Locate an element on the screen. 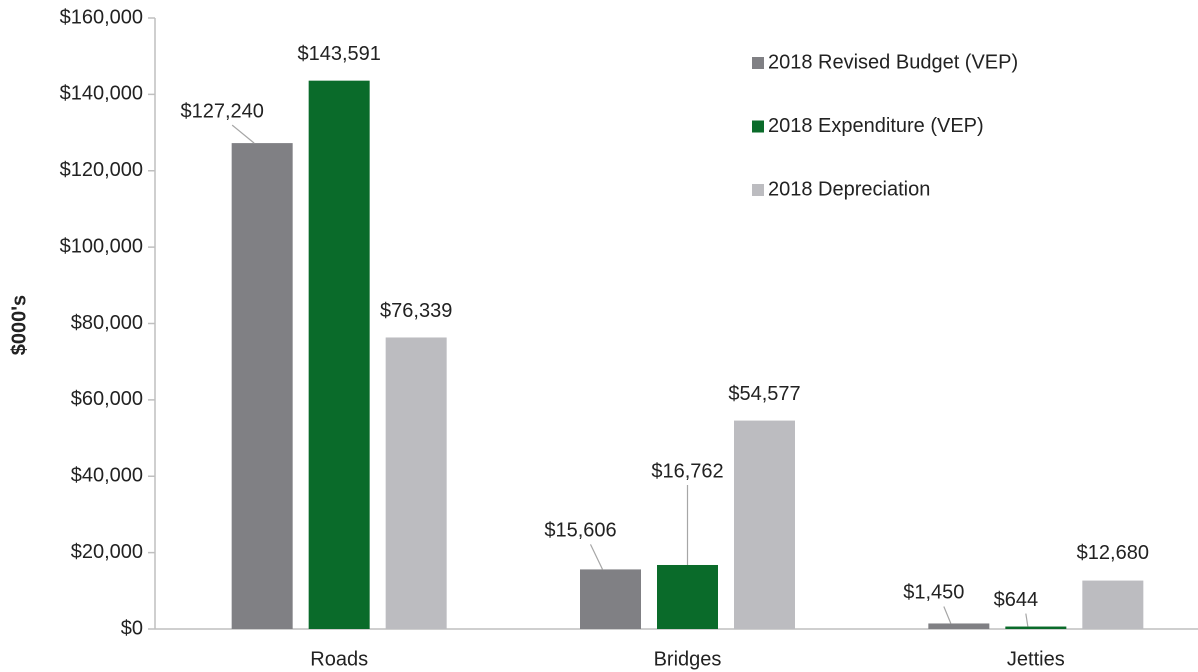 The width and height of the screenshot is (1198, 672). x-tick-label: Bridges is located at coordinates (688, 659).